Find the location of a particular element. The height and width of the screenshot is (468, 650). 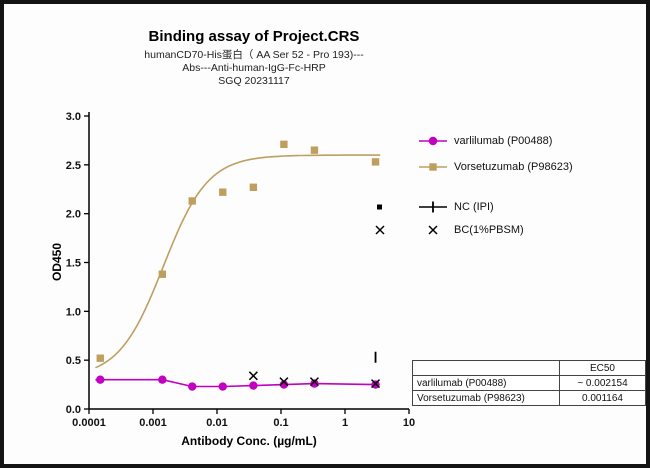

y-tick-label: 0.0 is located at coordinates (73, 410).